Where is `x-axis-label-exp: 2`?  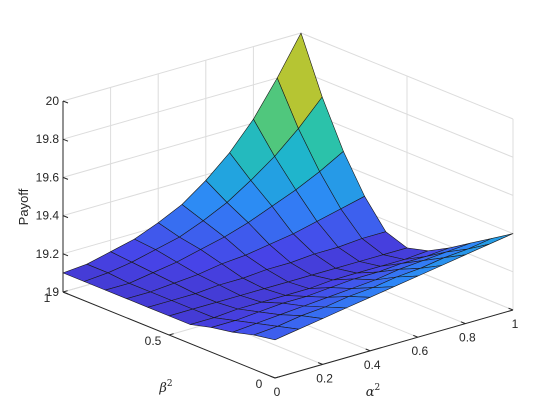 x-axis-label-exp: 2 is located at coordinates (378, 388).